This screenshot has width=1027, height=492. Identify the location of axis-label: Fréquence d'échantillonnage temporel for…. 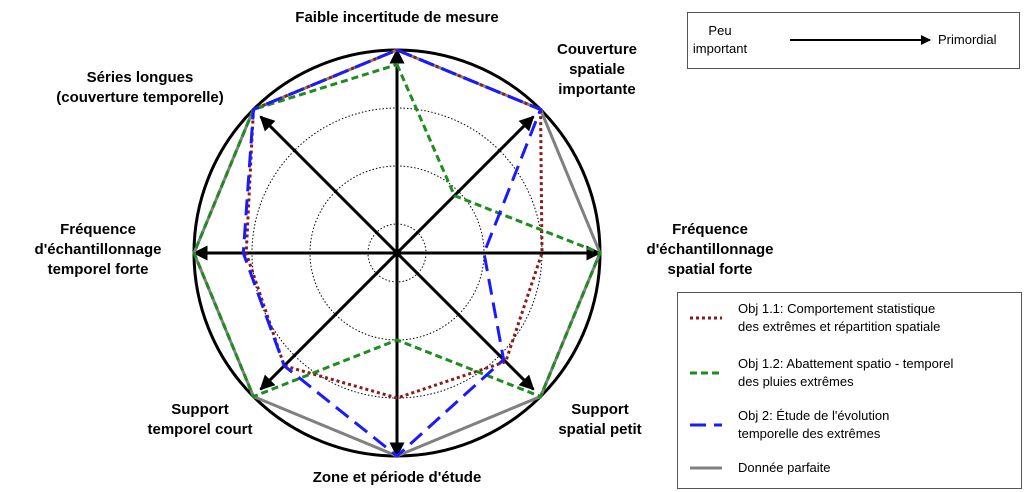
(98, 249).